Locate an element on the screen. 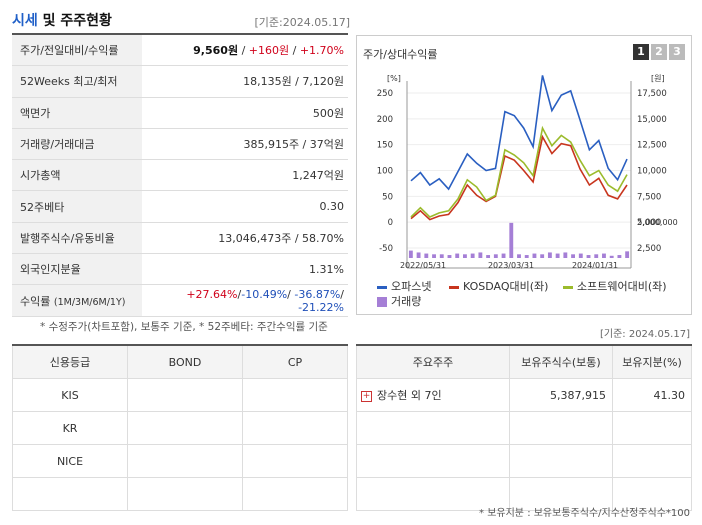 The image size is (702, 525). table-row: 발행주식수/유동비율 13,046,473주 / 58.70% is located at coordinates (180, 238).